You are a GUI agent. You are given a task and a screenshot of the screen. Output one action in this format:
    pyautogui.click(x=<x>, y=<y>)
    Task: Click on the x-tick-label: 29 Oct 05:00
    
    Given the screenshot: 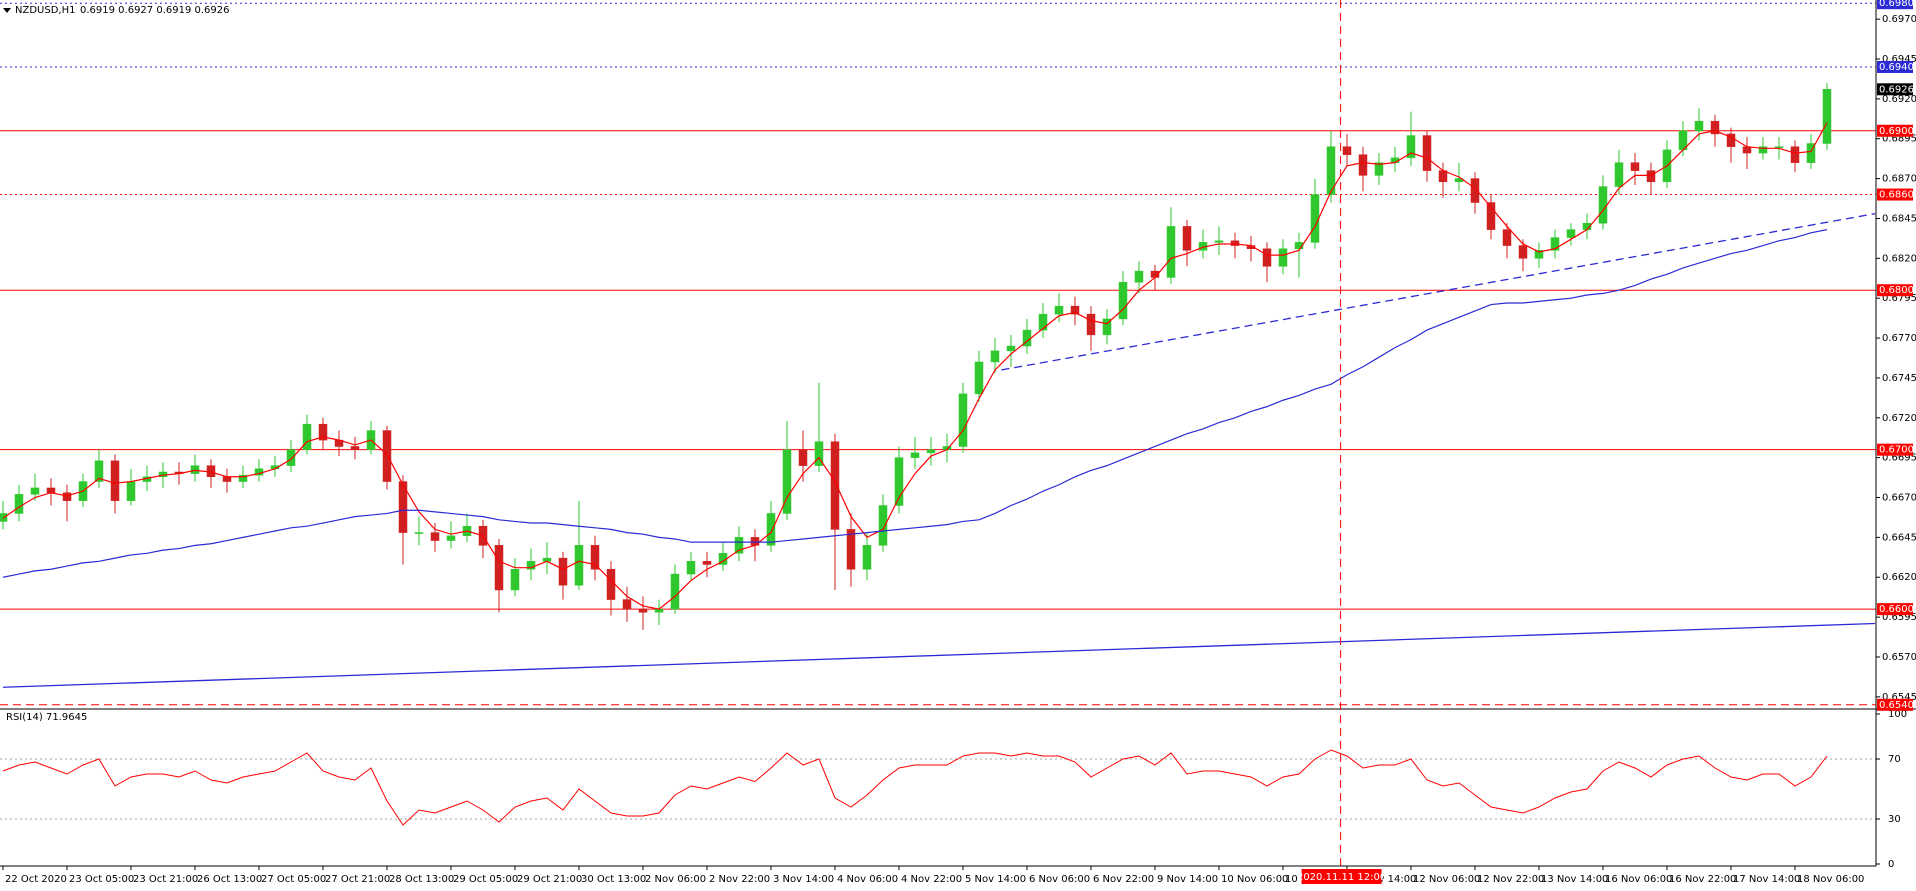 What is the action you would take?
    pyautogui.click(x=485, y=879)
    